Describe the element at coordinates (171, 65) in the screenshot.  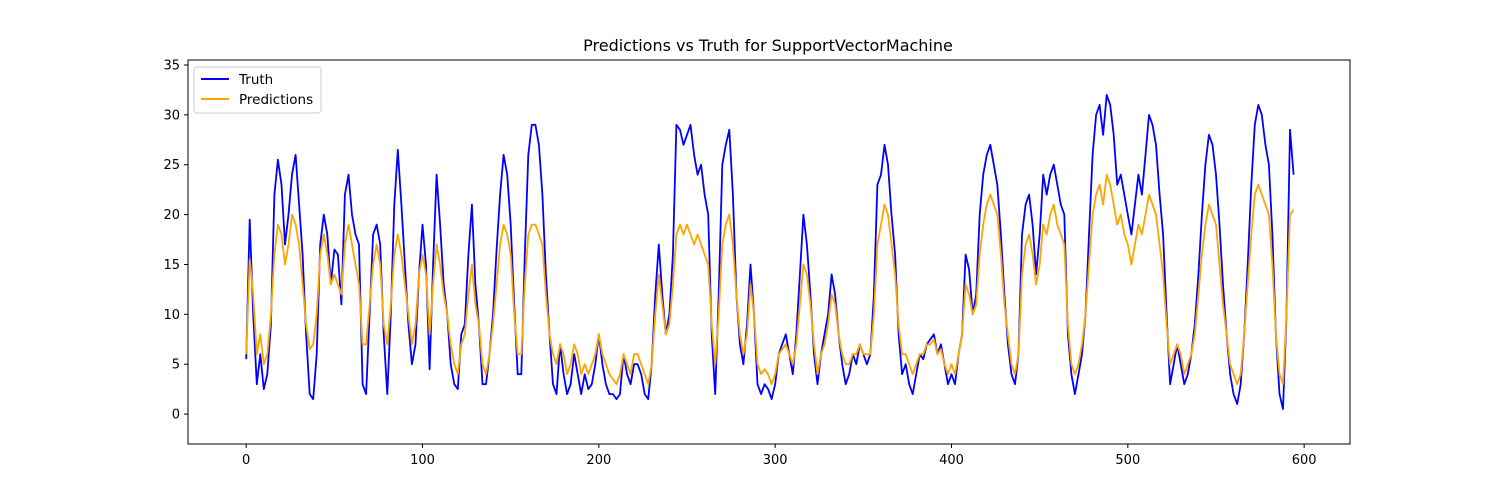
I see `y-tick-label: 35` at that location.